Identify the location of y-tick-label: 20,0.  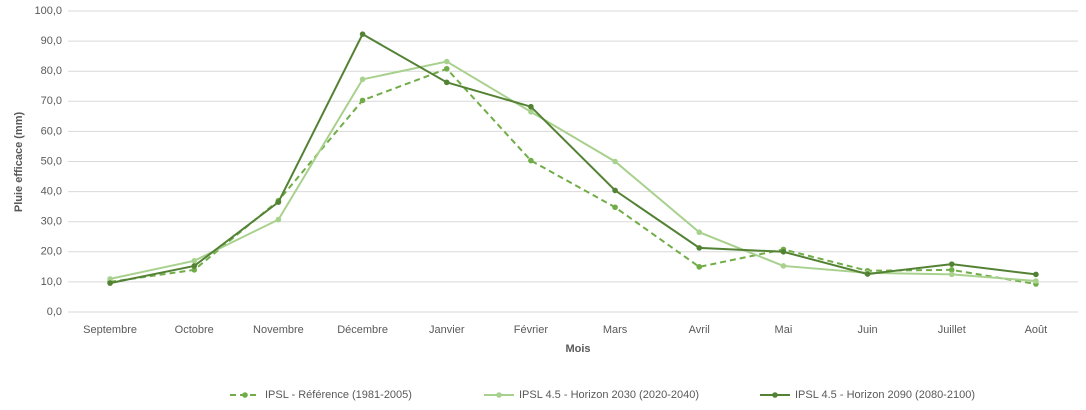
(51, 252).